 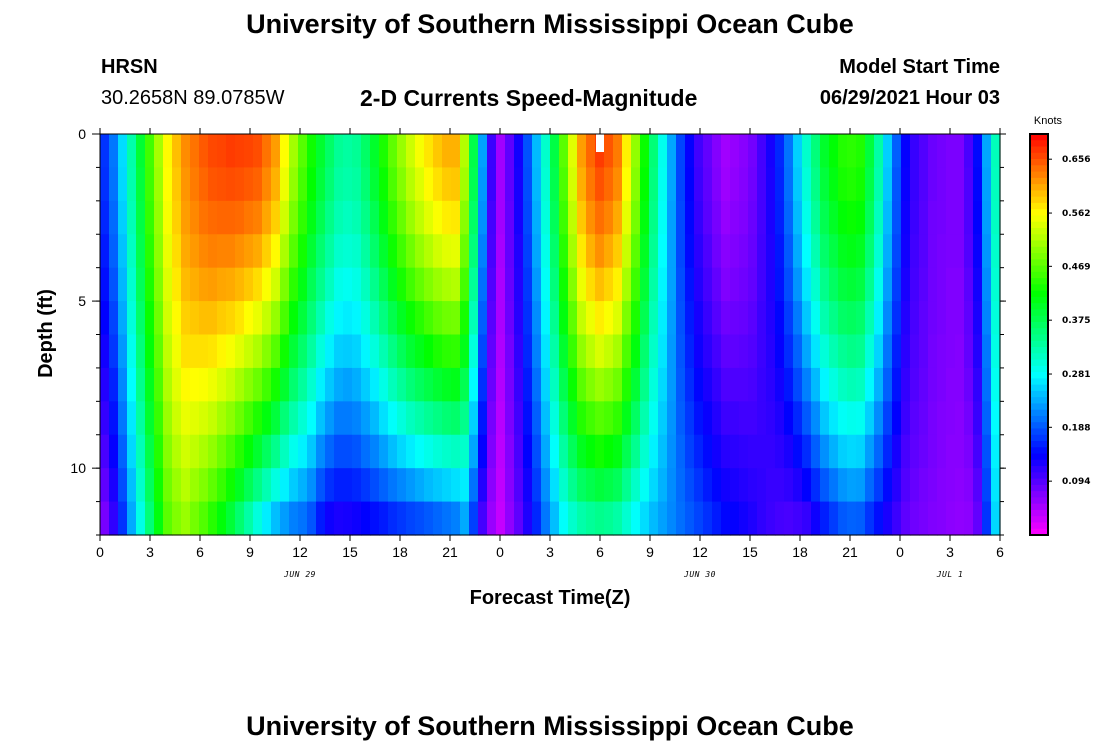 What do you see at coordinates (82, 134) in the screenshot?
I see `y-tick-label: 0` at bounding box center [82, 134].